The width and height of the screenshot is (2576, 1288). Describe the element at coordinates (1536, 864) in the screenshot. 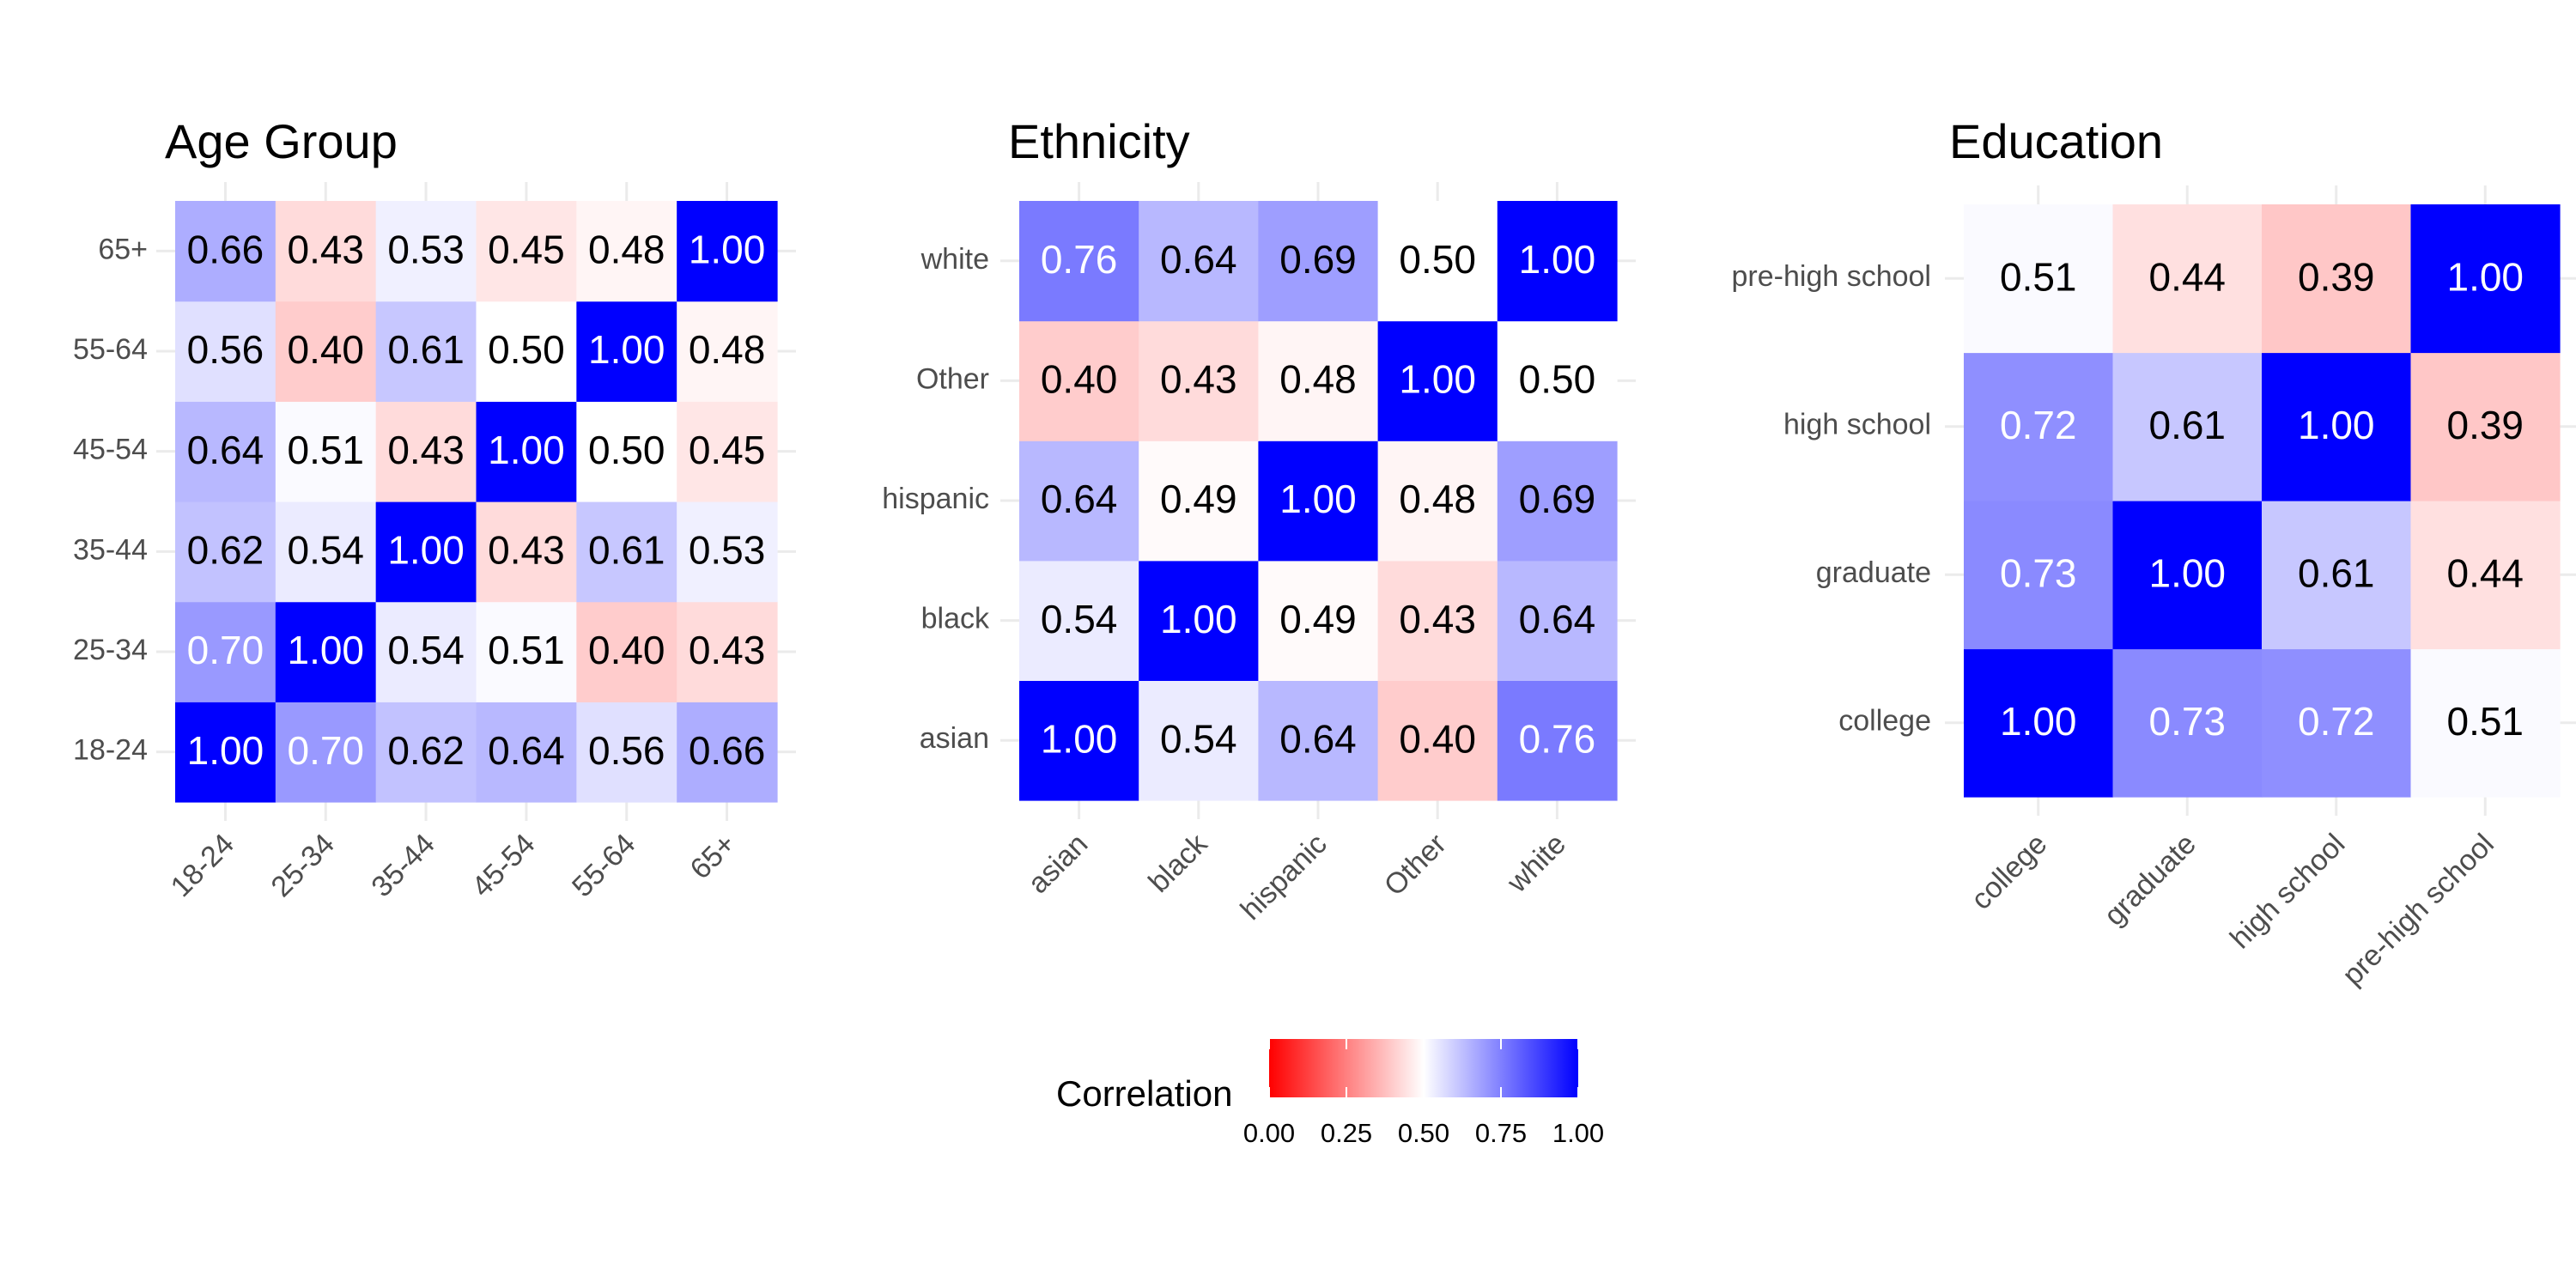

I see `x-tick-label: white` at that location.